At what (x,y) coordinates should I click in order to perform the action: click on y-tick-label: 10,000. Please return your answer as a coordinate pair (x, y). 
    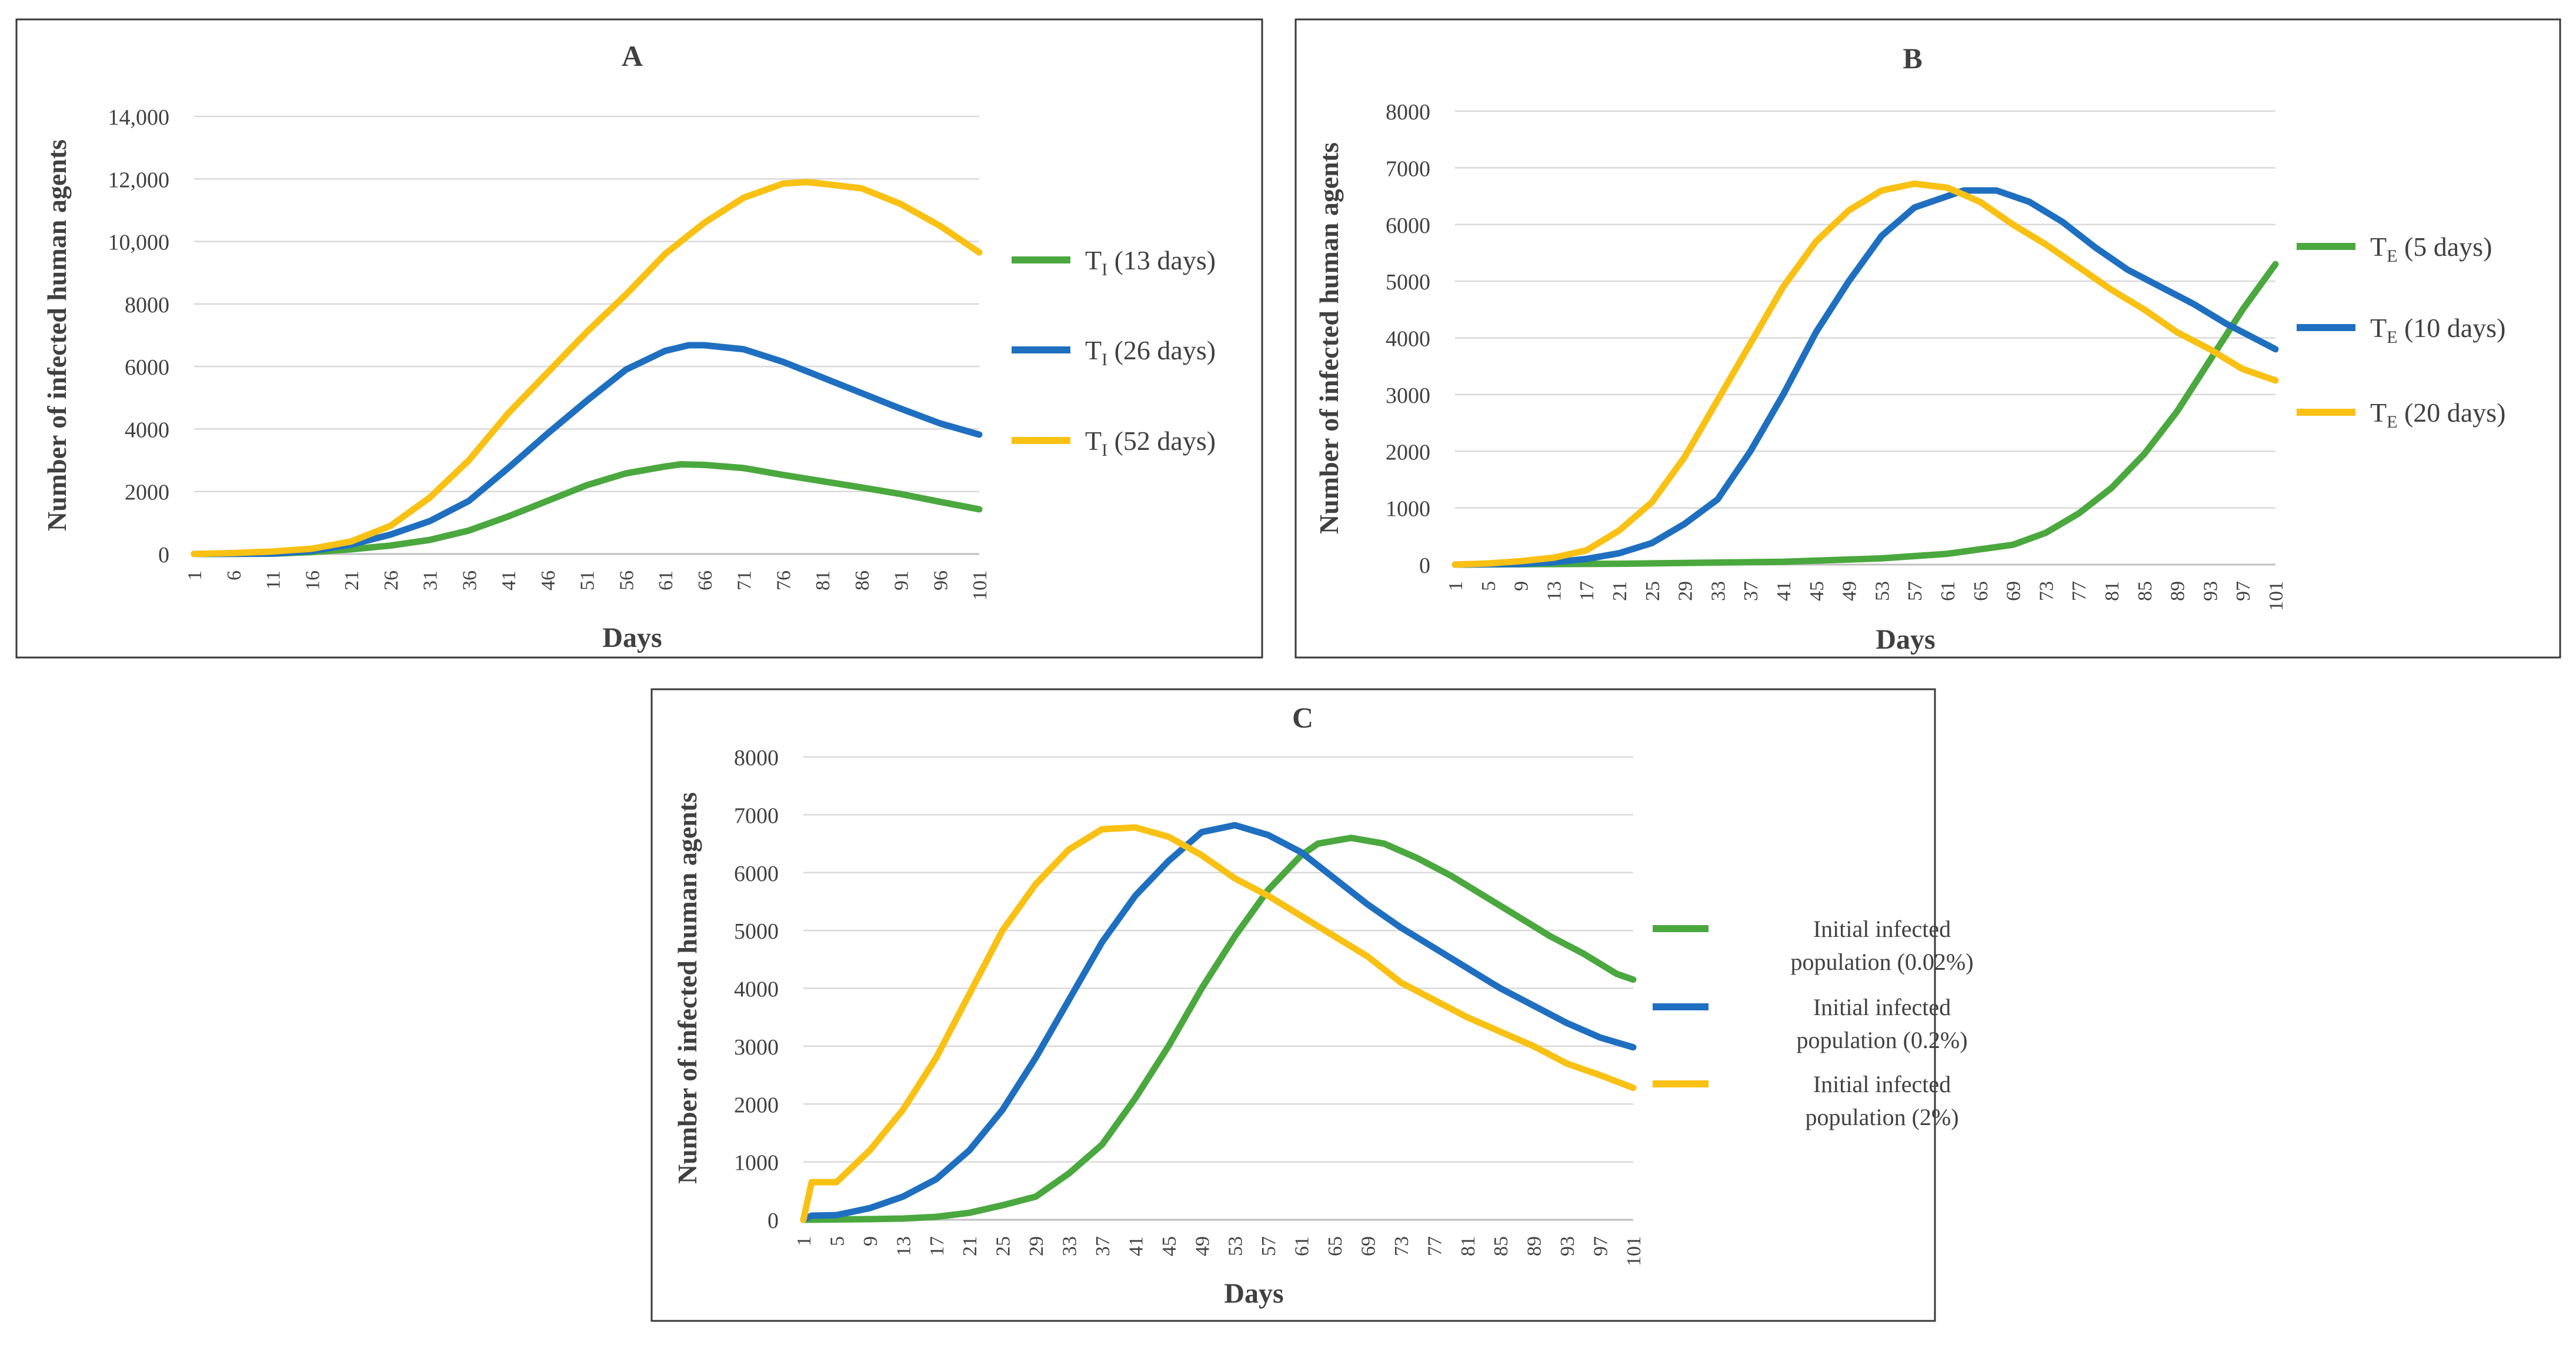
    Looking at the image, I should click on (139, 243).